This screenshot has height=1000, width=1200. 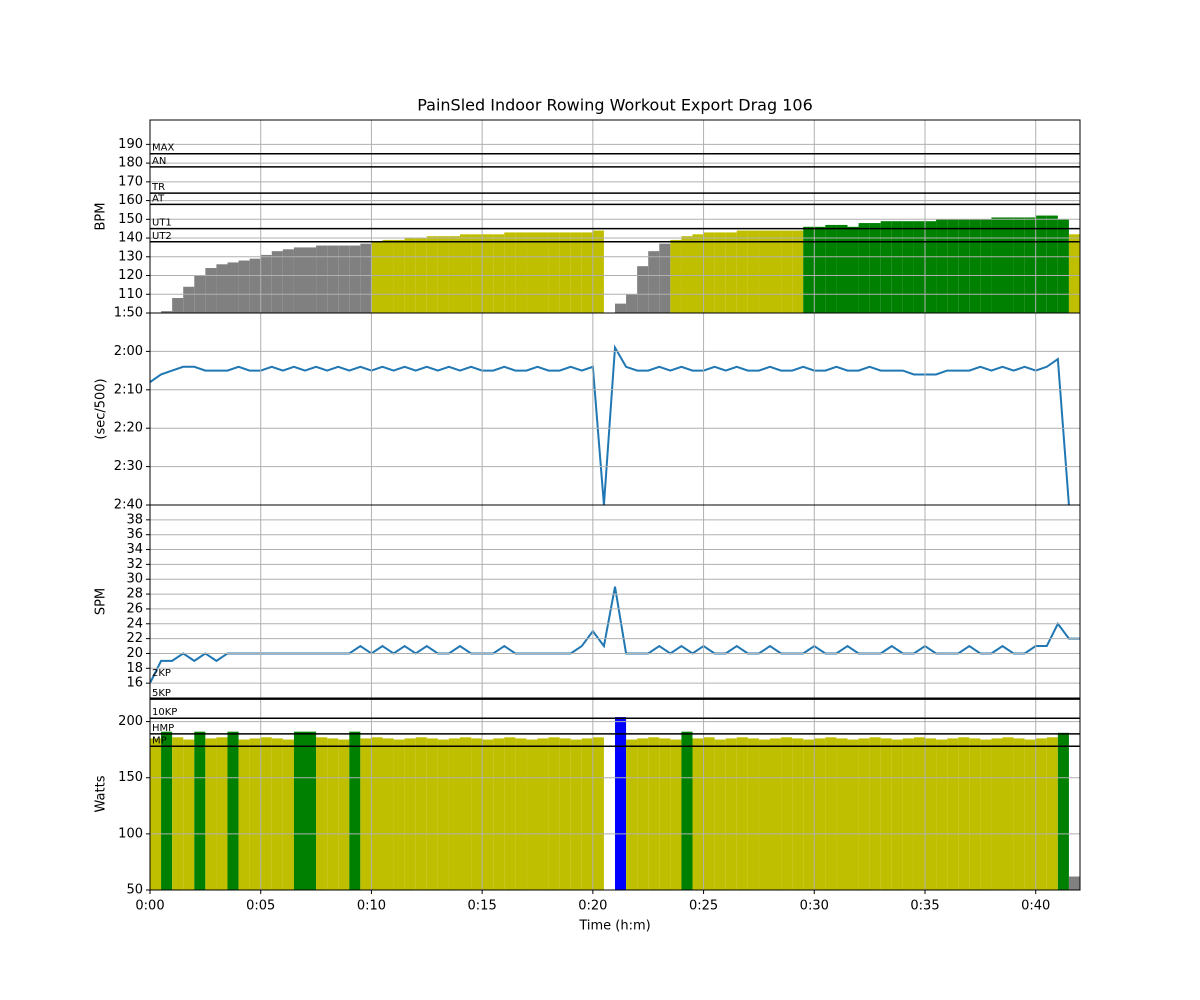 I want to click on threshold-label: 5KP, so click(x=161, y=693).